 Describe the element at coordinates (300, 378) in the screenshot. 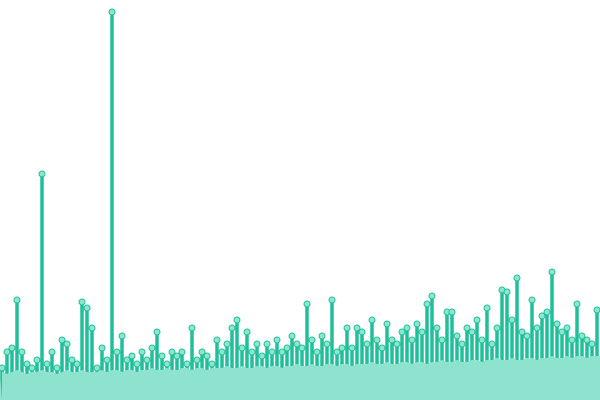

I see `area` at that location.